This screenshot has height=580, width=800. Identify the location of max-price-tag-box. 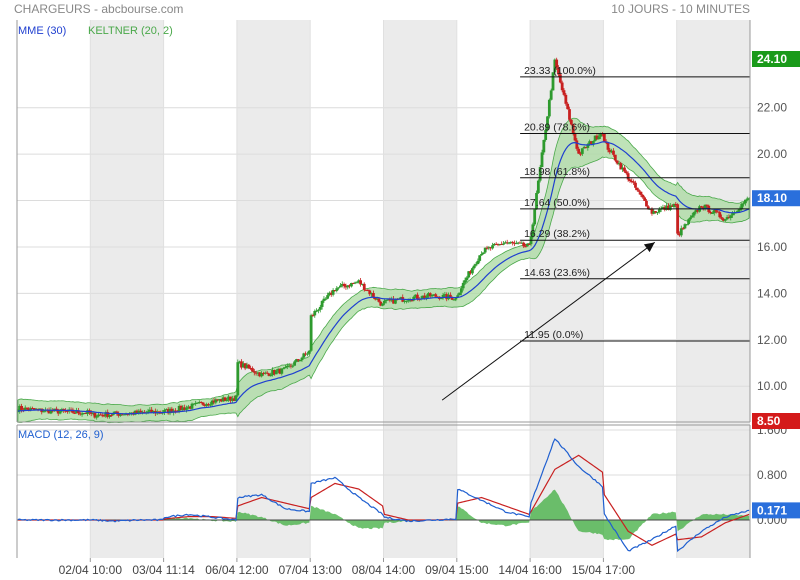
(776, 59).